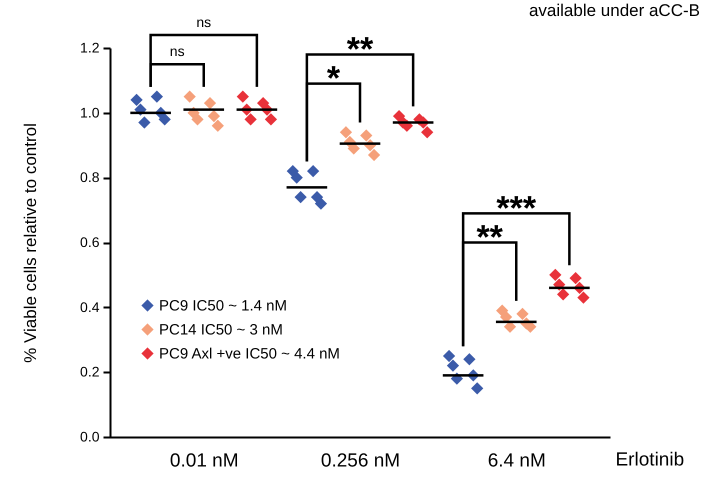 The image size is (705, 485). I want to click on y-tick-label: 0.4, so click(90, 306).